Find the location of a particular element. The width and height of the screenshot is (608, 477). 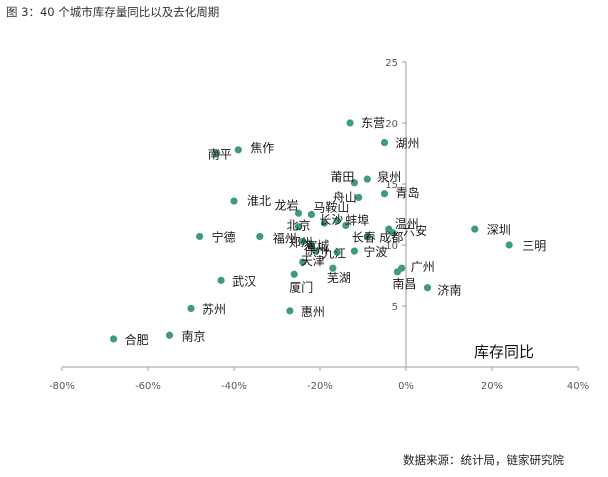

point-label: 三明 is located at coordinates (534, 246).